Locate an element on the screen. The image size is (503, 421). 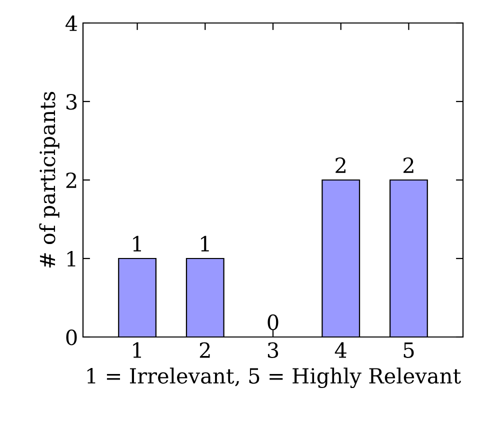
x-tick-label: 4 is located at coordinates (340, 350).